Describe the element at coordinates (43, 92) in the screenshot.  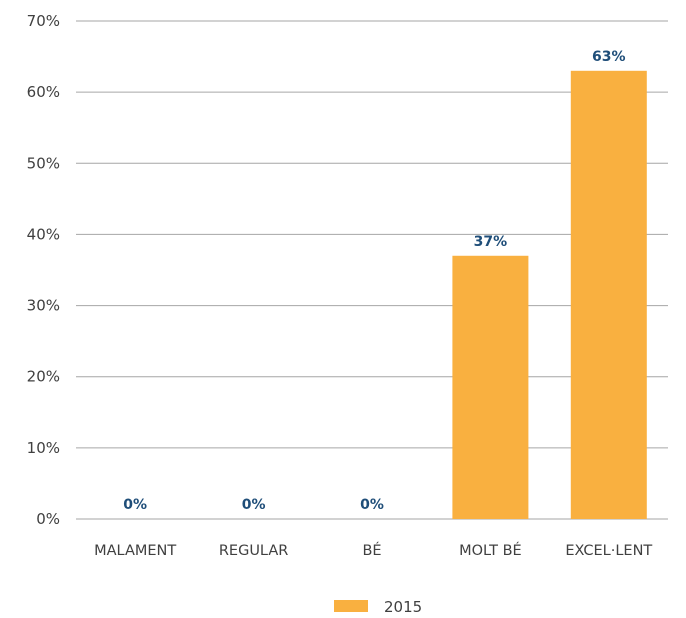
I see `y-tick-label-60: 60%` at that location.